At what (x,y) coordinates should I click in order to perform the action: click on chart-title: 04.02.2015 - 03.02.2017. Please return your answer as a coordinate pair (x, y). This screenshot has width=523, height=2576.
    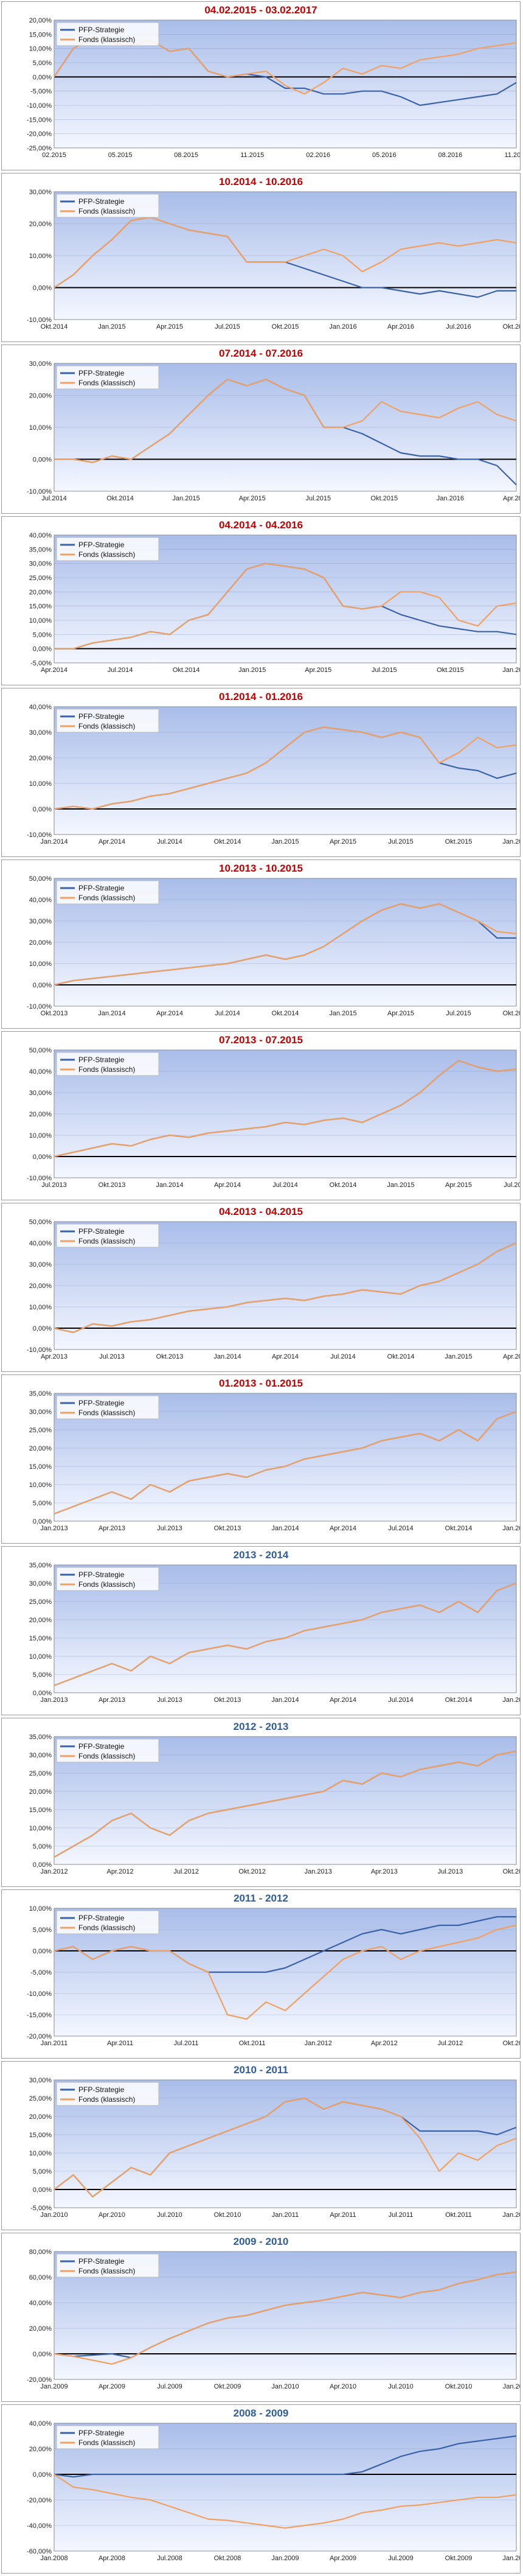
    Looking at the image, I should click on (260, 10).